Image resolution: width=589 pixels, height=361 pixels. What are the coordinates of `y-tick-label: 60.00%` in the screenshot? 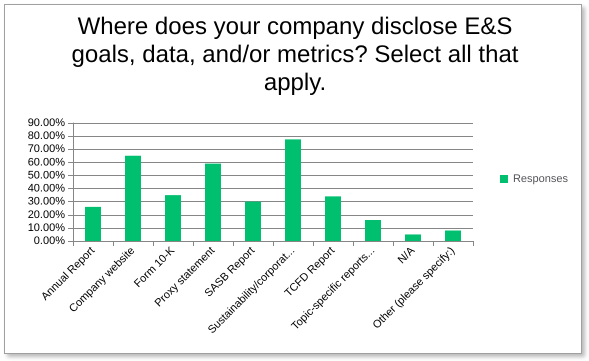 It's located at (47, 162).